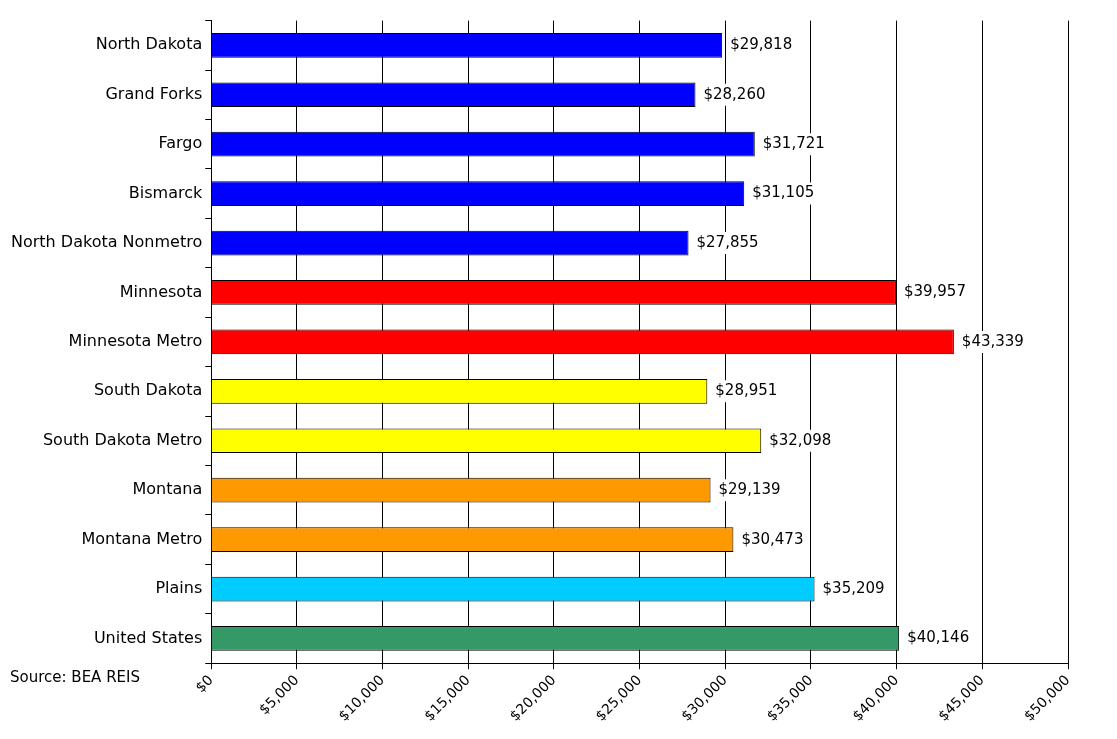  I want to click on y-tick-label: Minnesota Metro, so click(135, 341).